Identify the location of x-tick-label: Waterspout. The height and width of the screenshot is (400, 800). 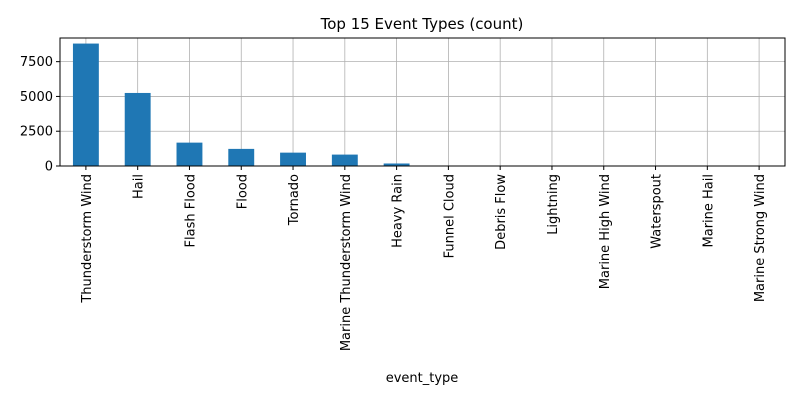
(657, 211).